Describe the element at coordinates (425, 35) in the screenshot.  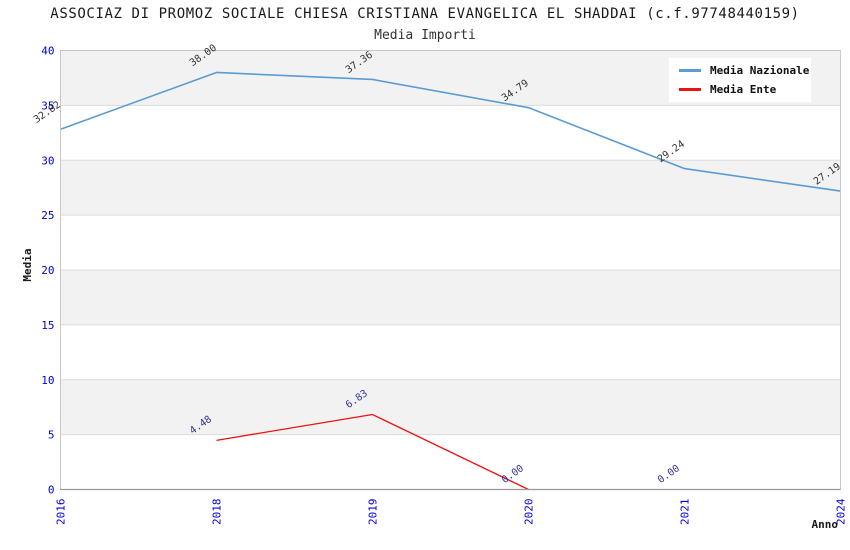
I see `chart-subtitle: Media Importi` at that location.